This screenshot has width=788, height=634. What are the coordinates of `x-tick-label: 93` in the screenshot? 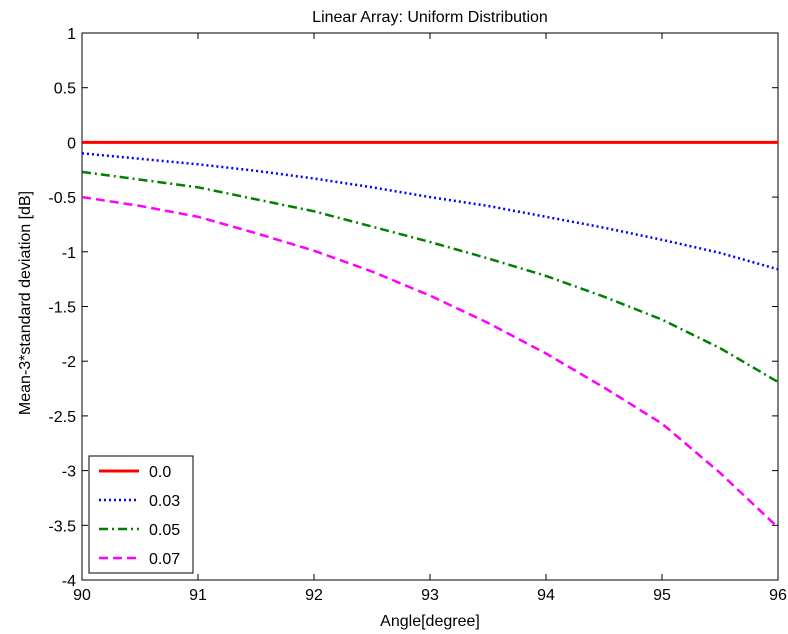 It's located at (430, 595).